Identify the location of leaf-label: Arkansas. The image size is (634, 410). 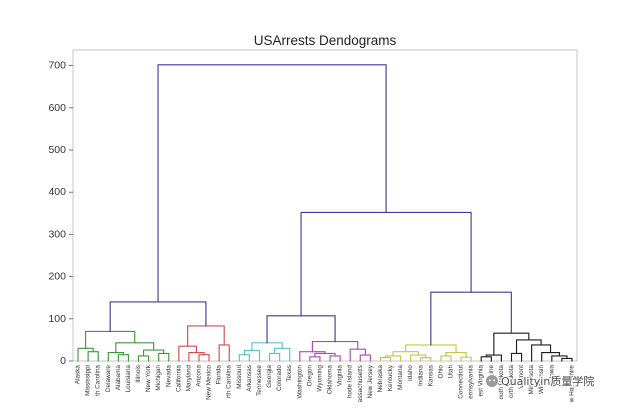
(249, 378).